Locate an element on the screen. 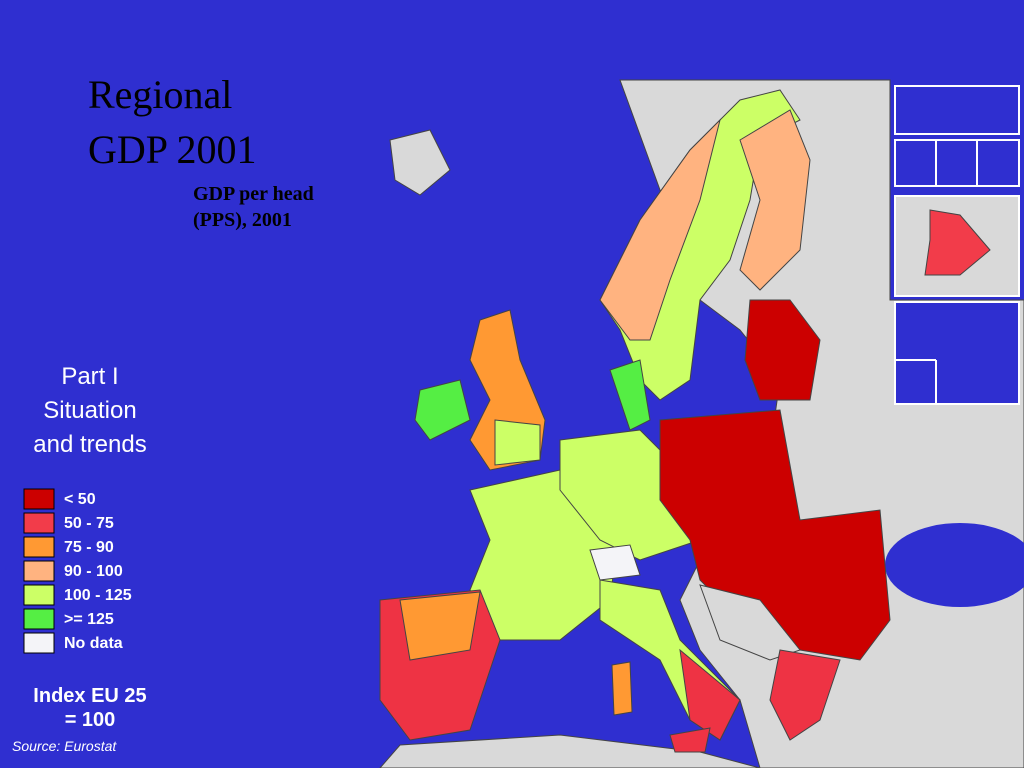 The image size is (1024, 768). greece is located at coordinates (805, 695).